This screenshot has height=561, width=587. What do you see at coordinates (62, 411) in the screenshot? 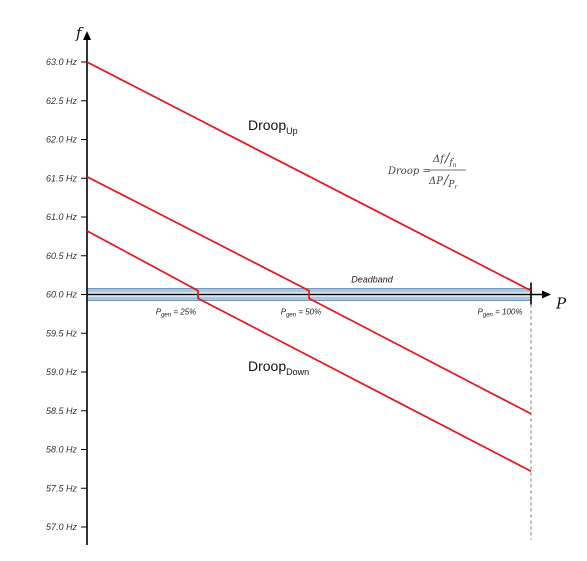
I see `y-tick-label: 58.5 Hz` at bounding box center [62, 411].